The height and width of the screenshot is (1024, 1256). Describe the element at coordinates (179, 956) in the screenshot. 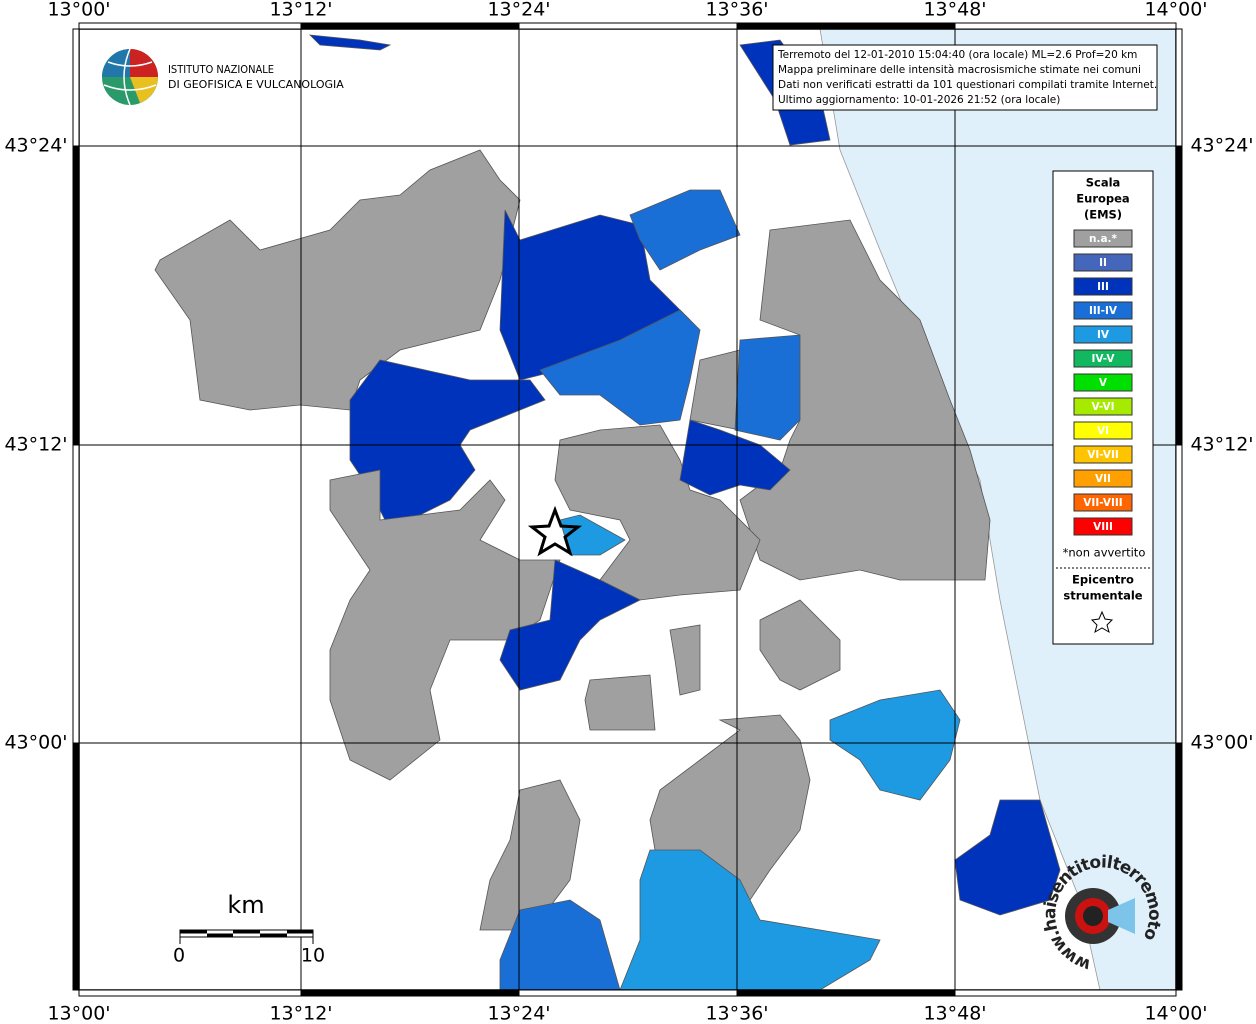

I see `scale-label: 0` at that location.